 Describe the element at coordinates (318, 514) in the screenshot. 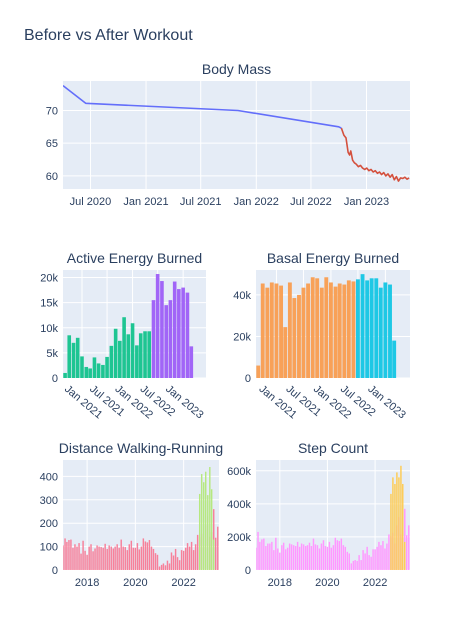

I see `subplot-5: Step Count 0 200k 400k 600k 2018 2020 2022` at that location.